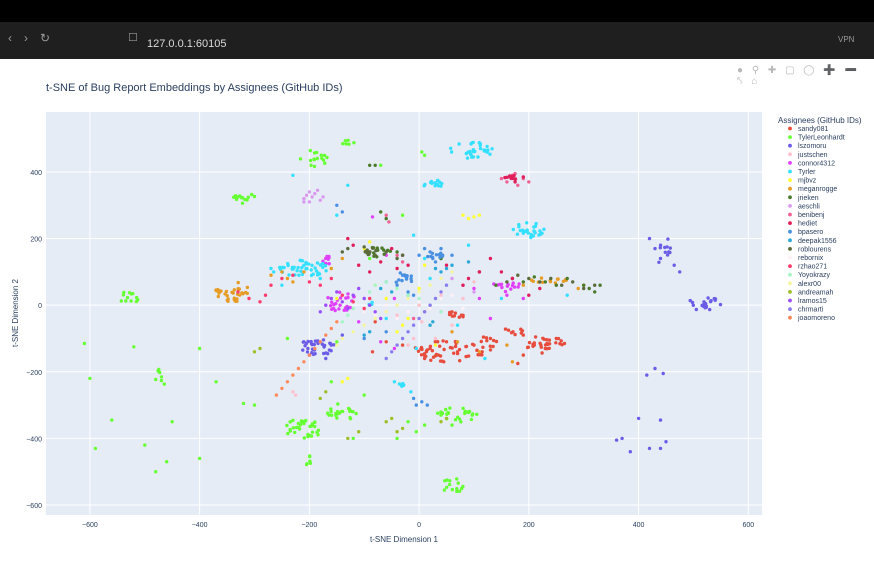 The width and height of the screenshot is (874, 565). Describe the element at coordinates (809, 206) in the screenshot. I see `legend-item-label: aeschli` at that location.